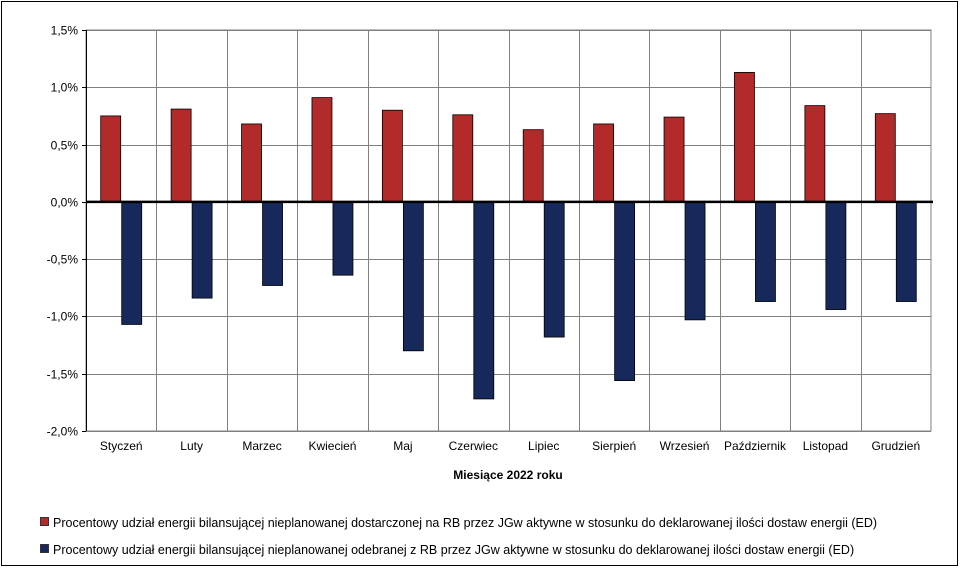 The image size is (969, 573). Describe the element at coordinates (755, 446) in the screenshot. I see `x-tick-label: Październik` at that location.